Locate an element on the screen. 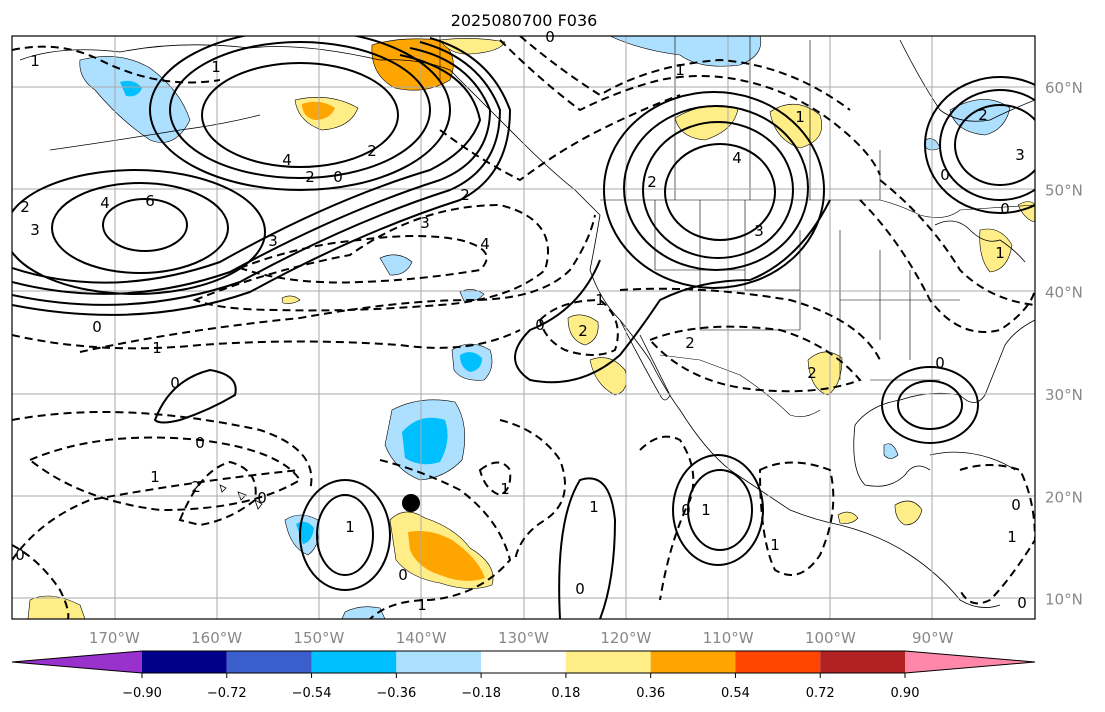 This screenshot has width=1105, height=712. contour-high-gulf is located at coordinates (930, 405).